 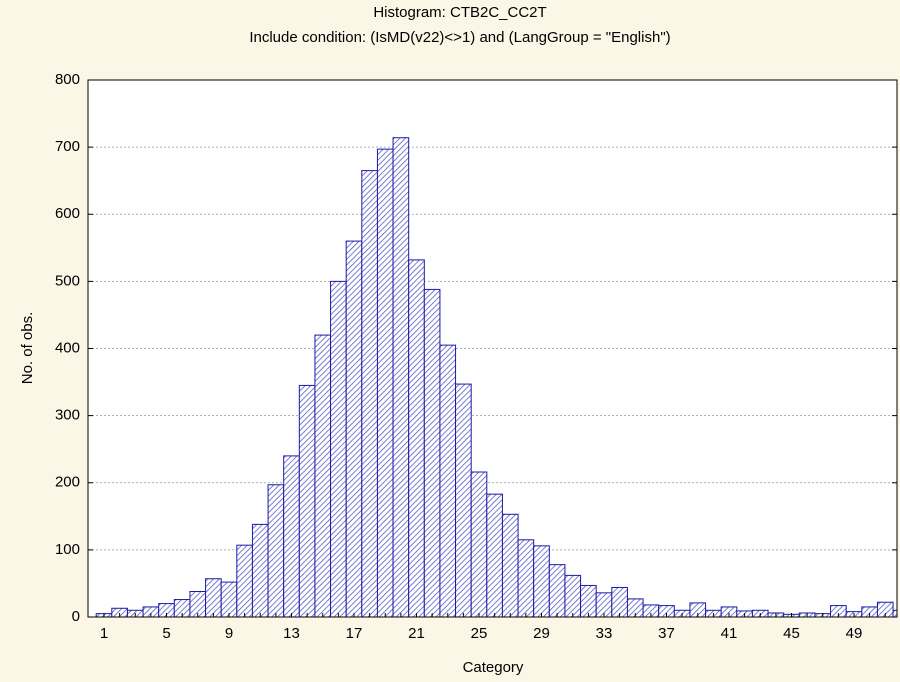 I want to click on chart-title: Histogram: CTB2C_CC2T, so click(x=459, y=12).